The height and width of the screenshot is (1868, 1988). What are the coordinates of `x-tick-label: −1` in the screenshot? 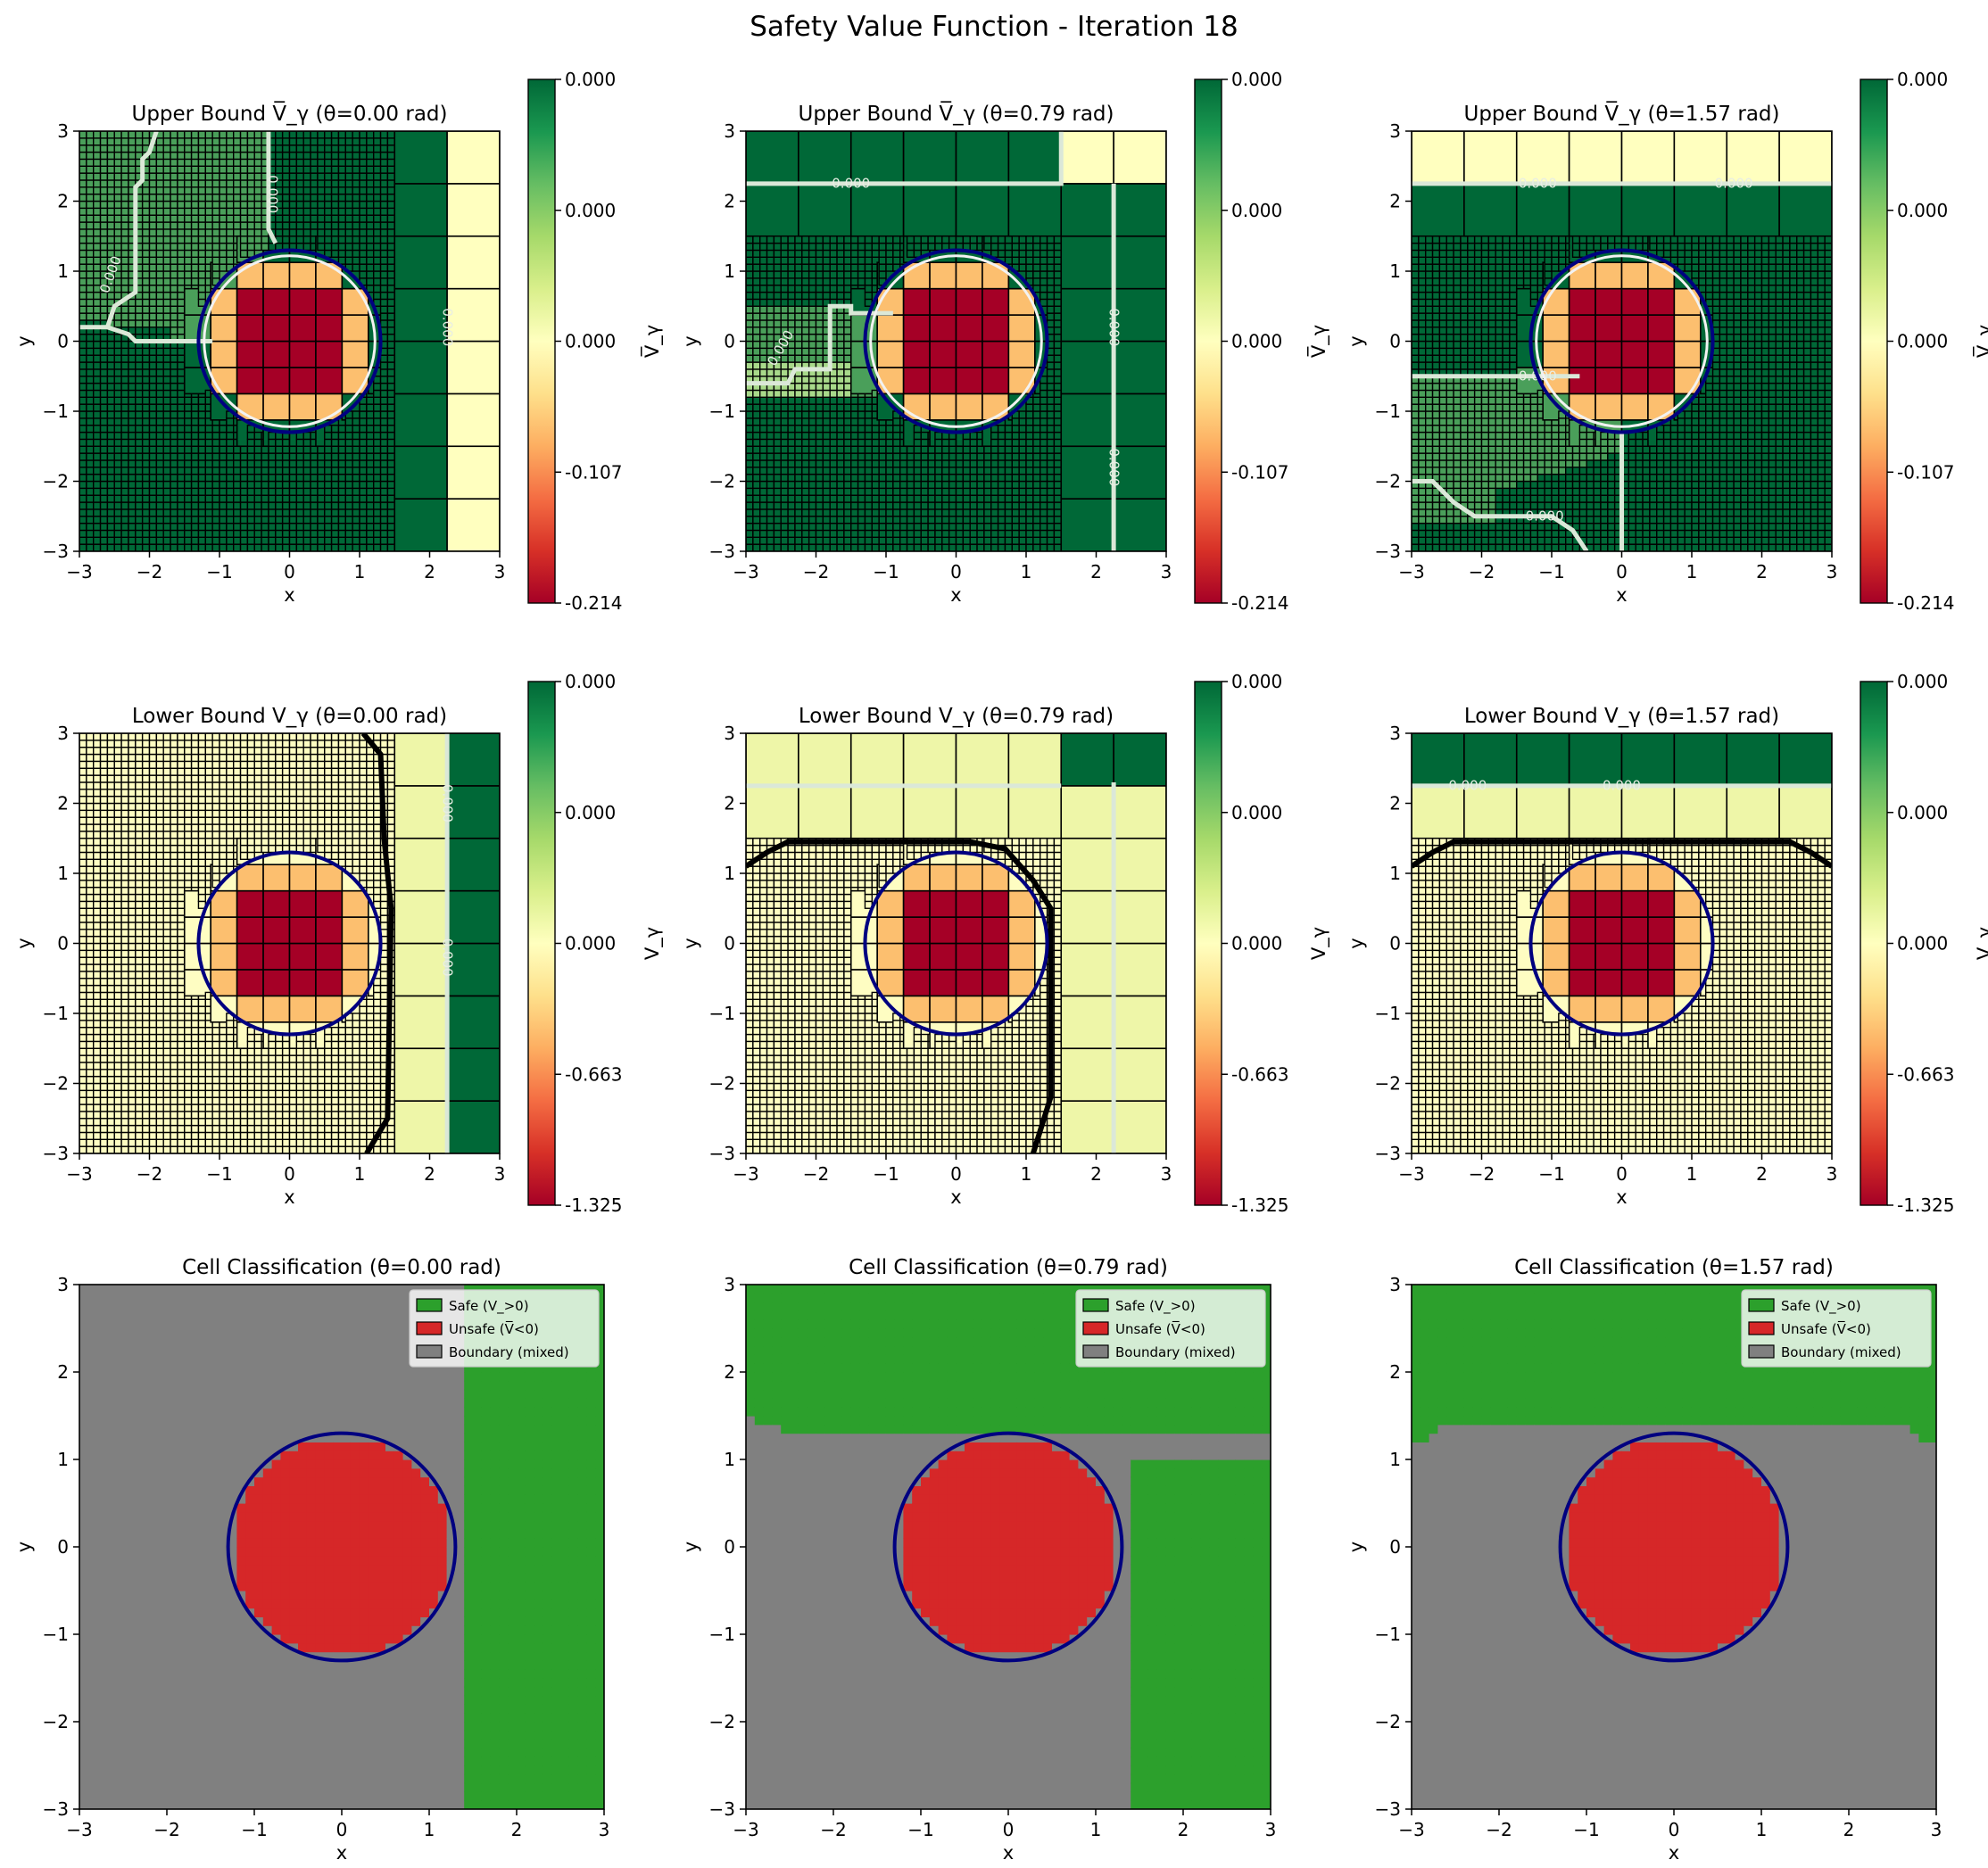 It's located at (219, 572).